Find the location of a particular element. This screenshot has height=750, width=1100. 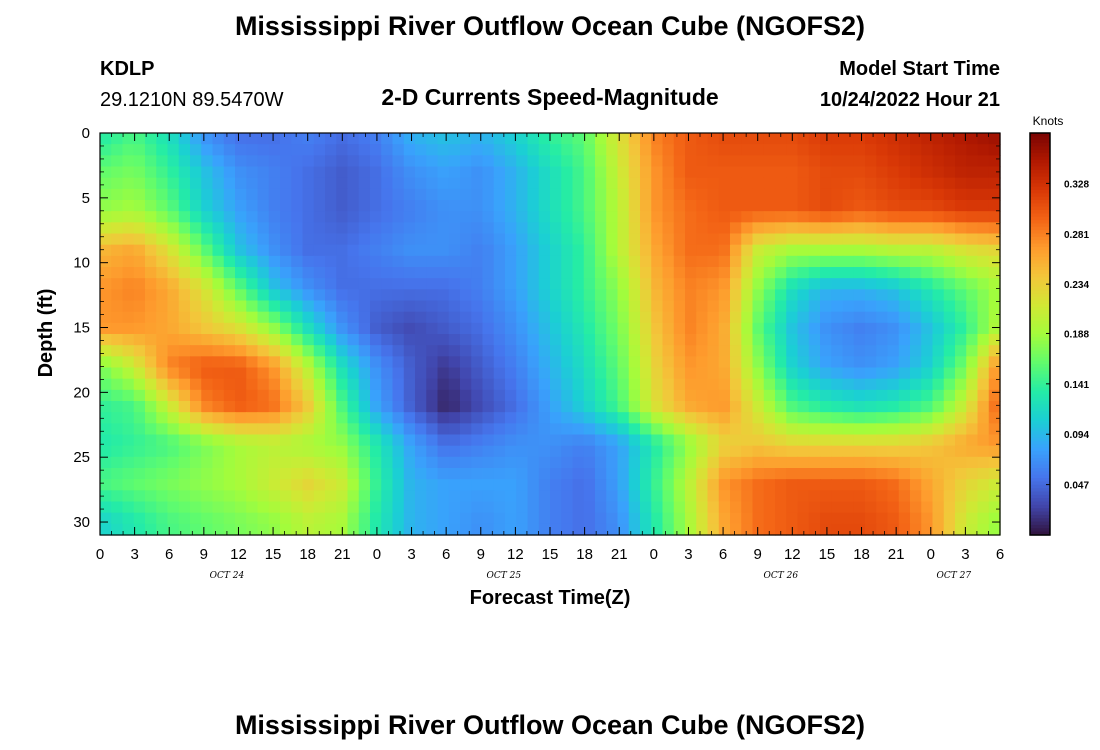

x-tick-label: 6 is located at coordinates (446, 554).